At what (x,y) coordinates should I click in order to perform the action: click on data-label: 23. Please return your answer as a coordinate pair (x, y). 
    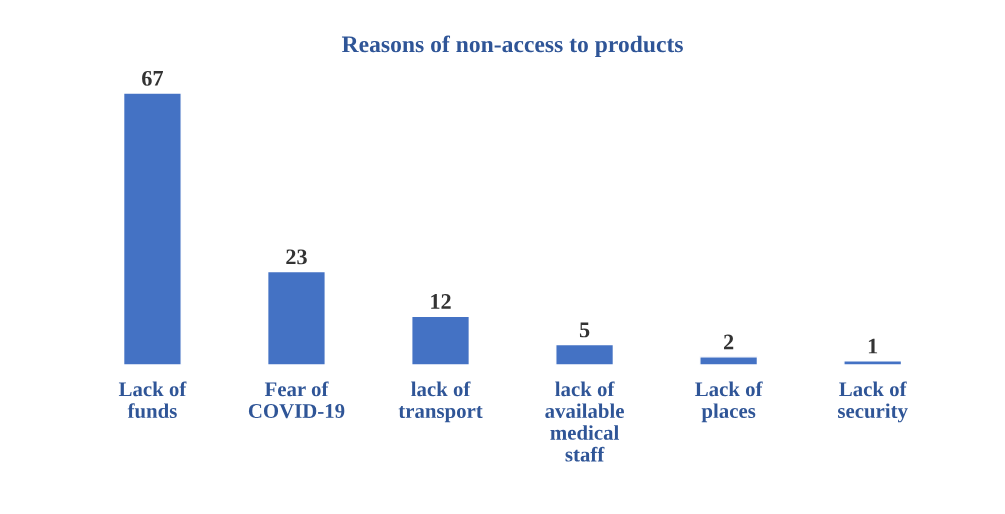
    Looking at the image, I should click on (296, 257).